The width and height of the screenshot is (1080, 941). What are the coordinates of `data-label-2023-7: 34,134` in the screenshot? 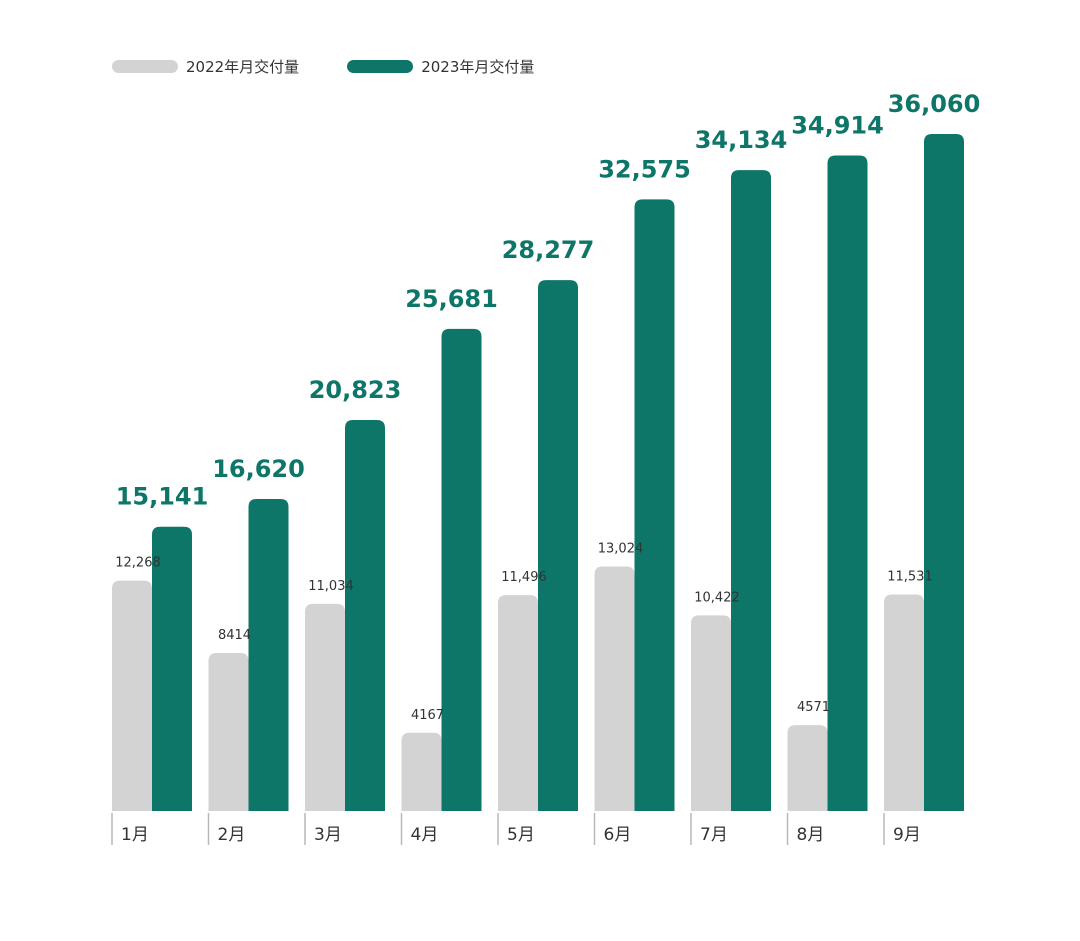 It's located at (741, 140).